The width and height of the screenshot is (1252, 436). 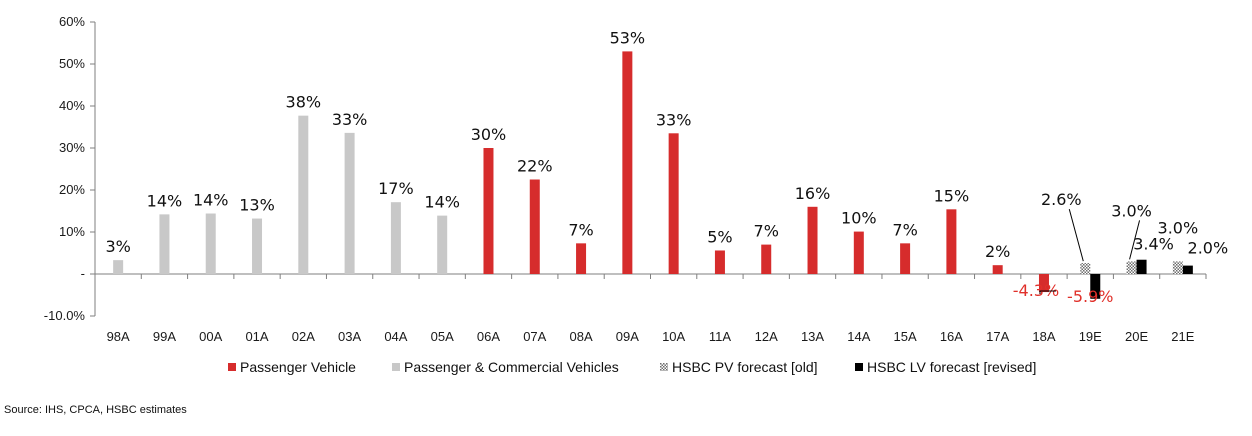 What do you see at coordinates (951, 336) in the screenshot?
I see `x-tick-label: 16A` at bounding box center [951, 336].